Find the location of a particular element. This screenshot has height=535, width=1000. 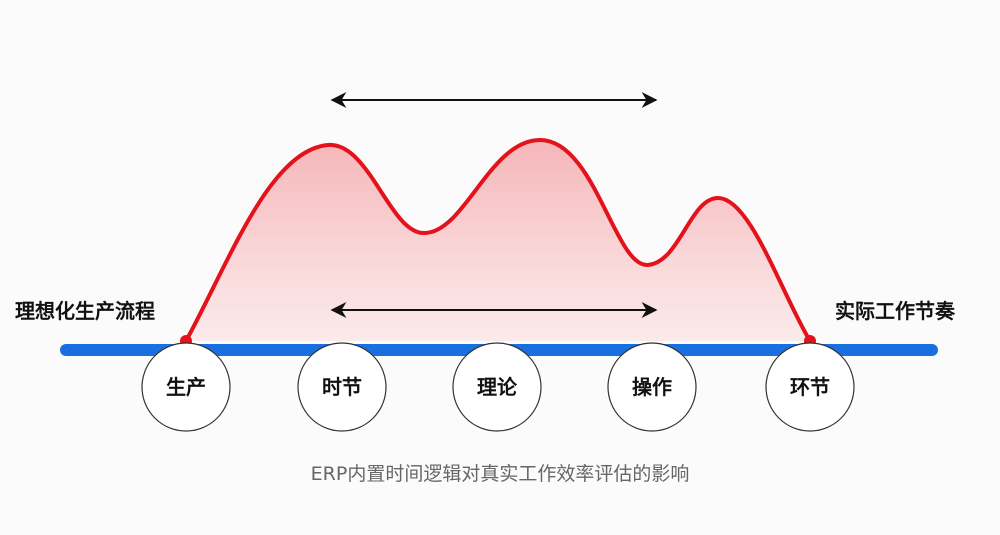

node-label: 操作 is located at coordinates (652, 387).